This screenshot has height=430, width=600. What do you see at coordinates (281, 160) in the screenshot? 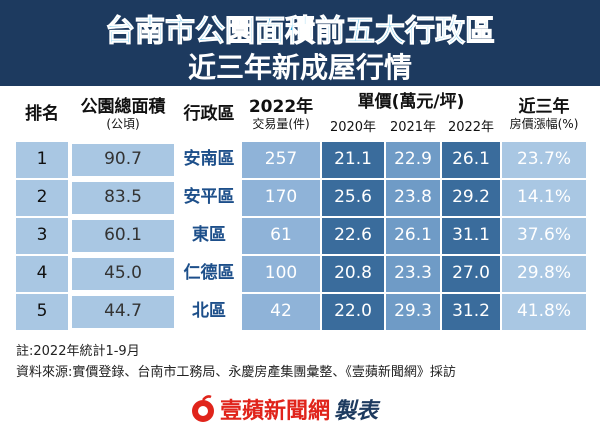
I see `table-cell: 257` at bounding box center [281, 160].